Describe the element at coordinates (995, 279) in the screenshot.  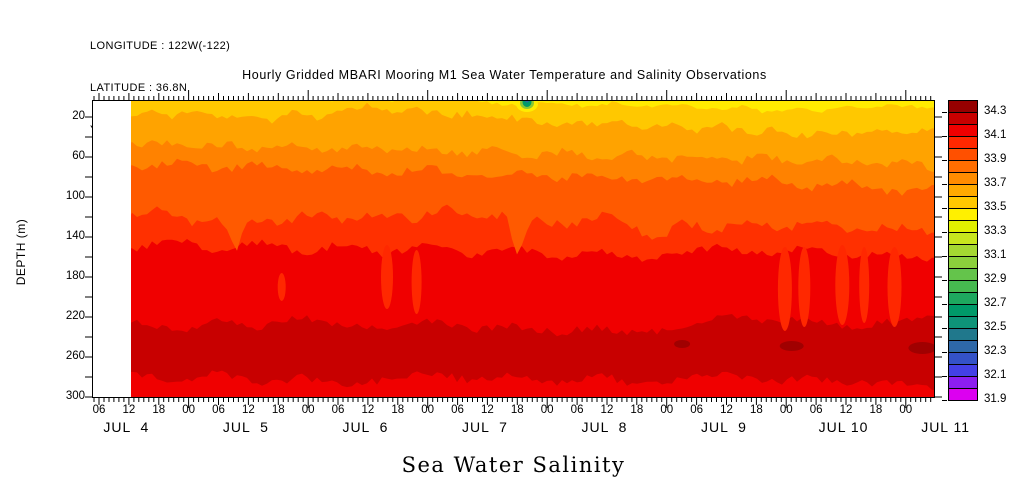
I see `colorbar-label: 32.9` at that location.